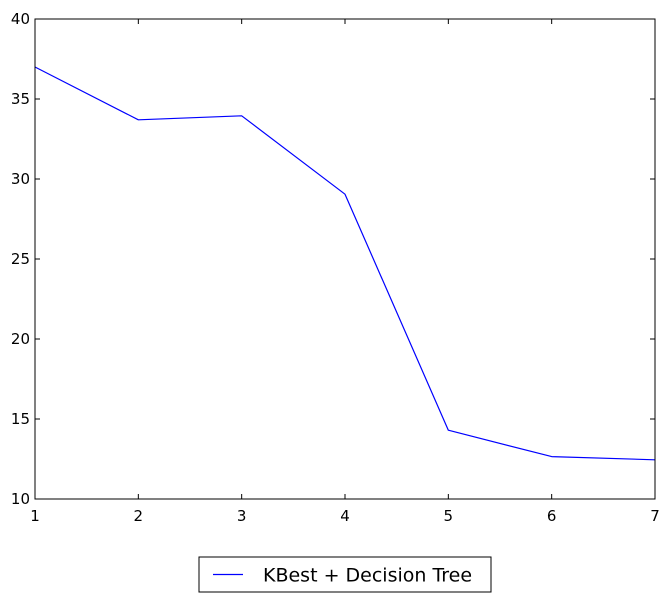 This screenshot has width=668, height=602. What do you see at coordinates (655, 516) in the screenshot?
I see `x-tick-label: 7` at bounding box center [655, 516].